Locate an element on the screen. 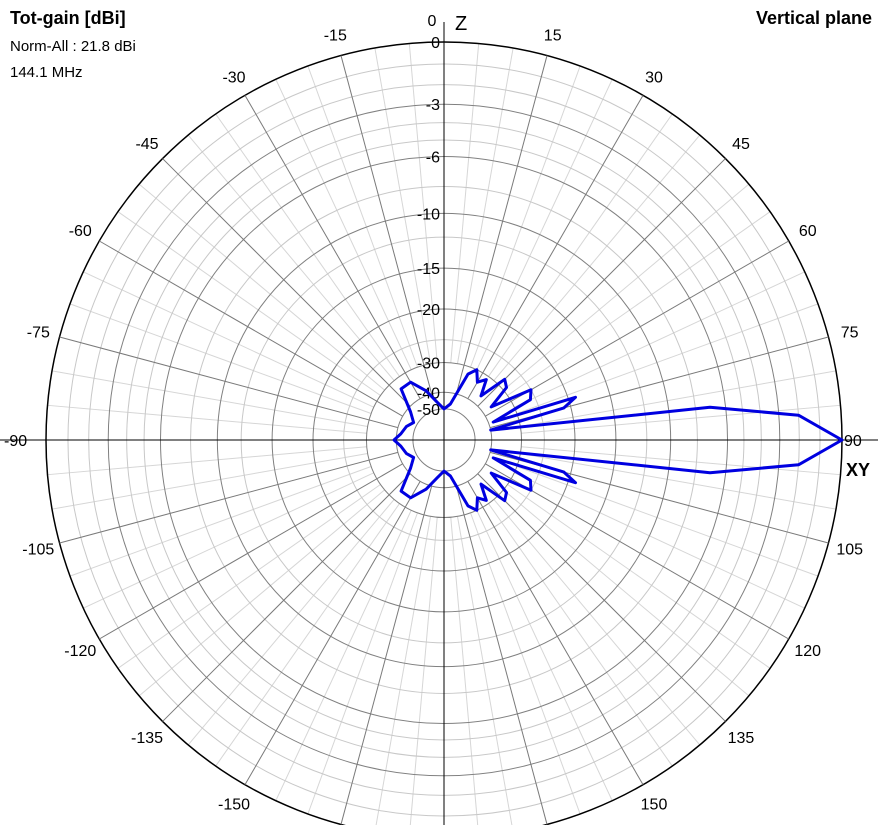  radiation-pattern is located at coordinates (618, 440).